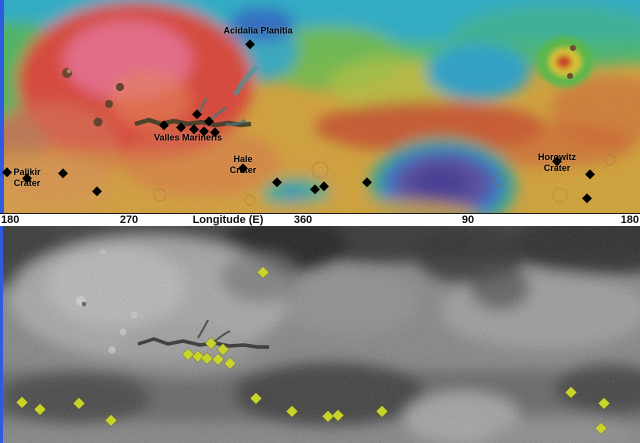 The width and height of the screenshot is (640, 443). I want to click on axis-title: Longitude (E), so click(228, 220).